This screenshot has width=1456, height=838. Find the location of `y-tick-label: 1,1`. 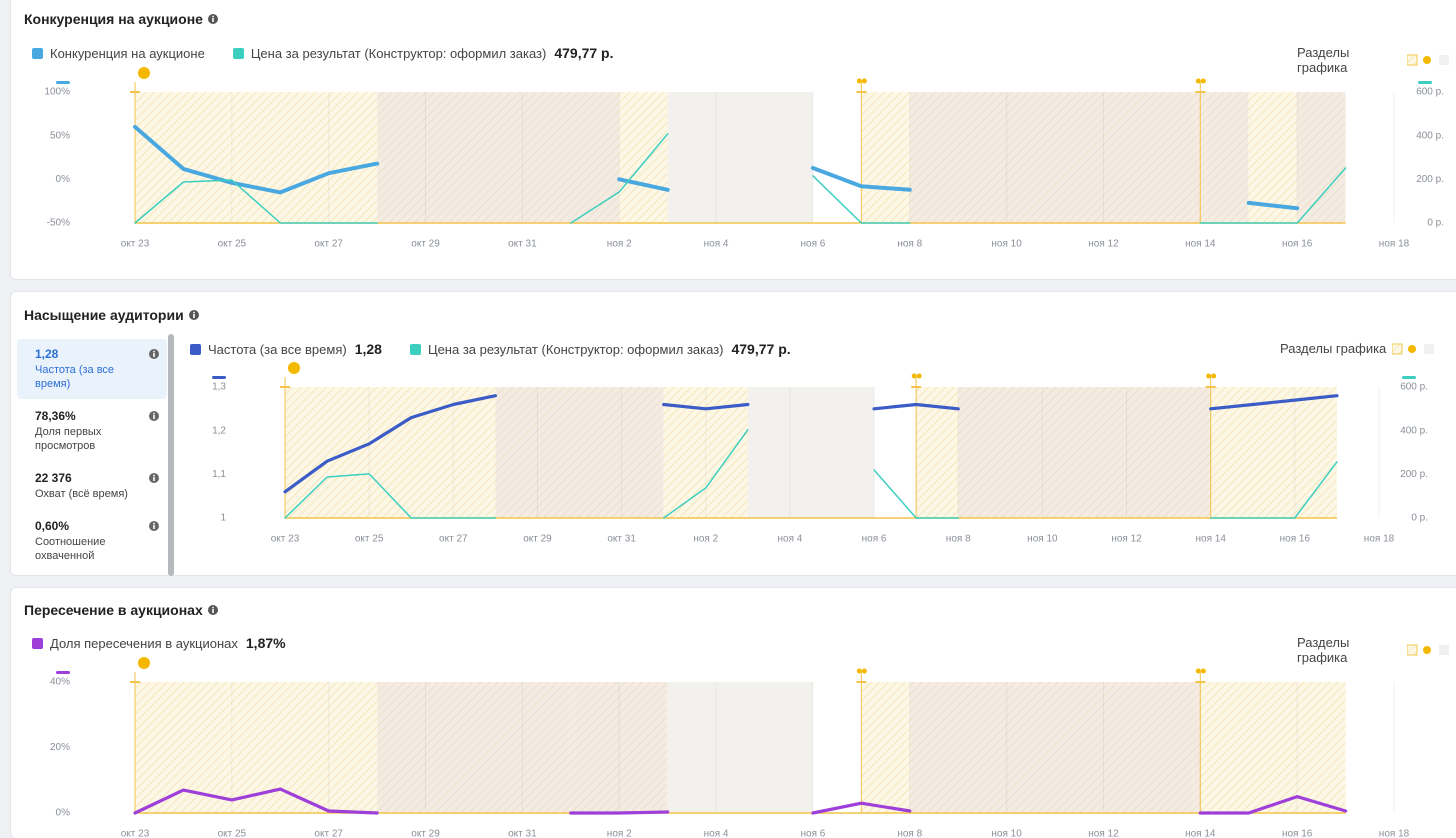

y-tick-label: 1,1 is located at coordinates (219, 474).